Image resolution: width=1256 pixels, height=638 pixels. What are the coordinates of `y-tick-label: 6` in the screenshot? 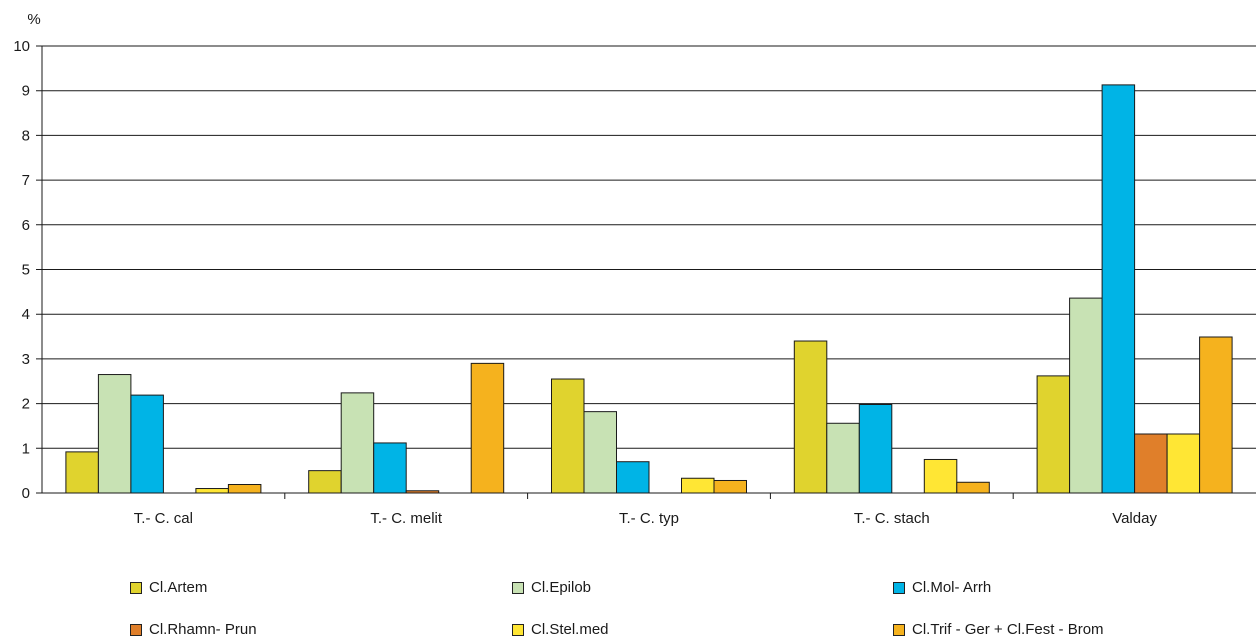 It's located at (26, 225).